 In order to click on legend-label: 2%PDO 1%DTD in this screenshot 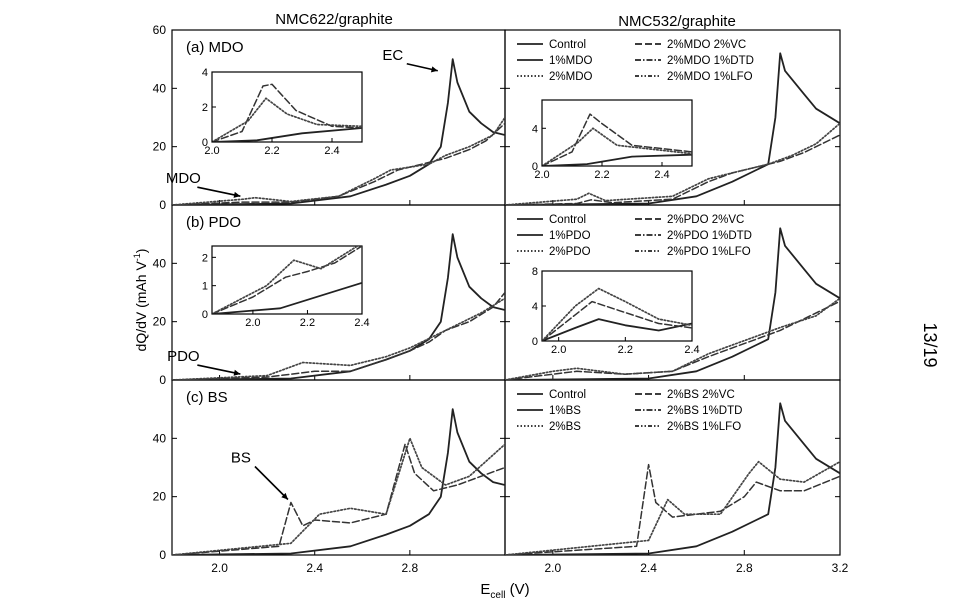, I will do `click(709, 236)`.